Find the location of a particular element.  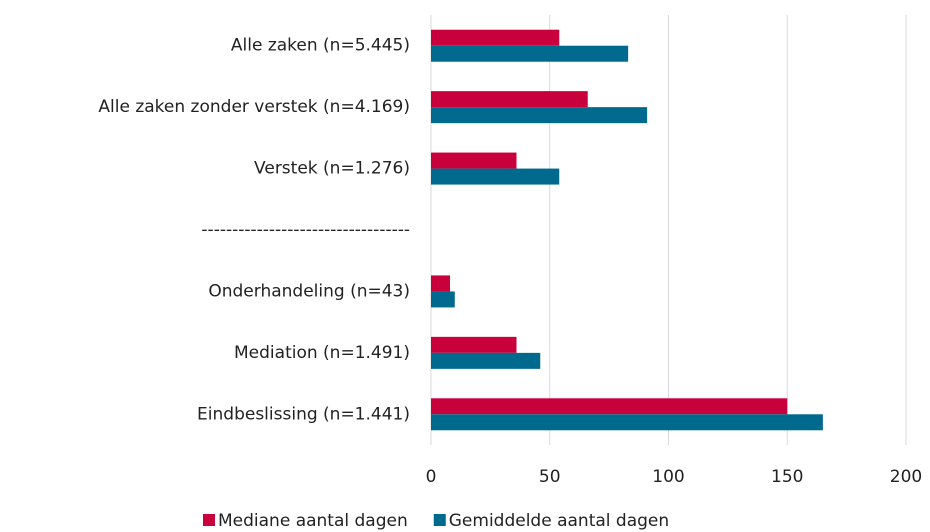

x-tick-label: 200 is located at coordinates (906, 477).